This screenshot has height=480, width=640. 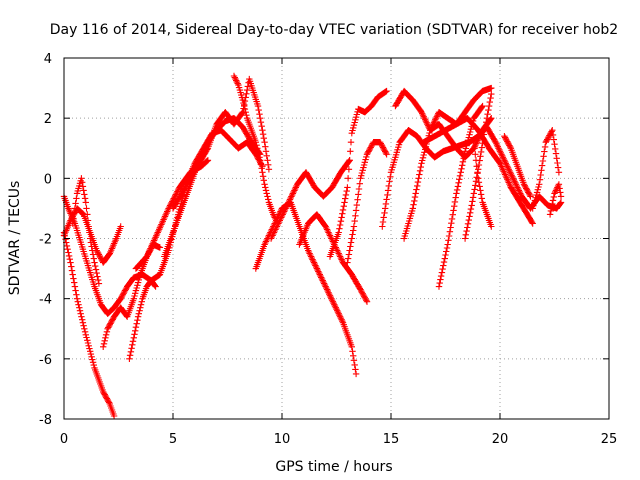 I want to click on x-tick-label: 10, so click(x=282, y=439).